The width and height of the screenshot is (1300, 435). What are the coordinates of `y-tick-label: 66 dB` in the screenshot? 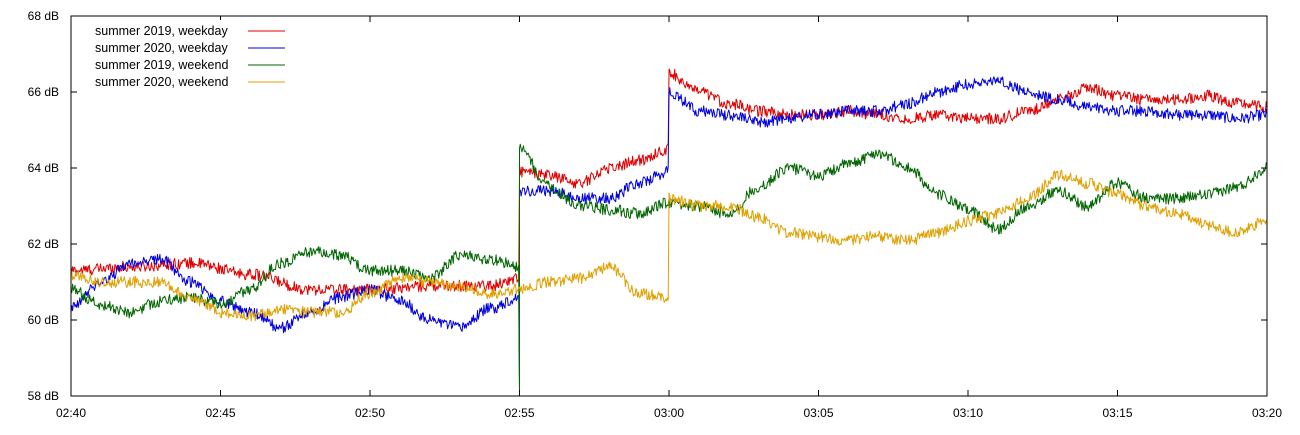 It's located at (43, 92).